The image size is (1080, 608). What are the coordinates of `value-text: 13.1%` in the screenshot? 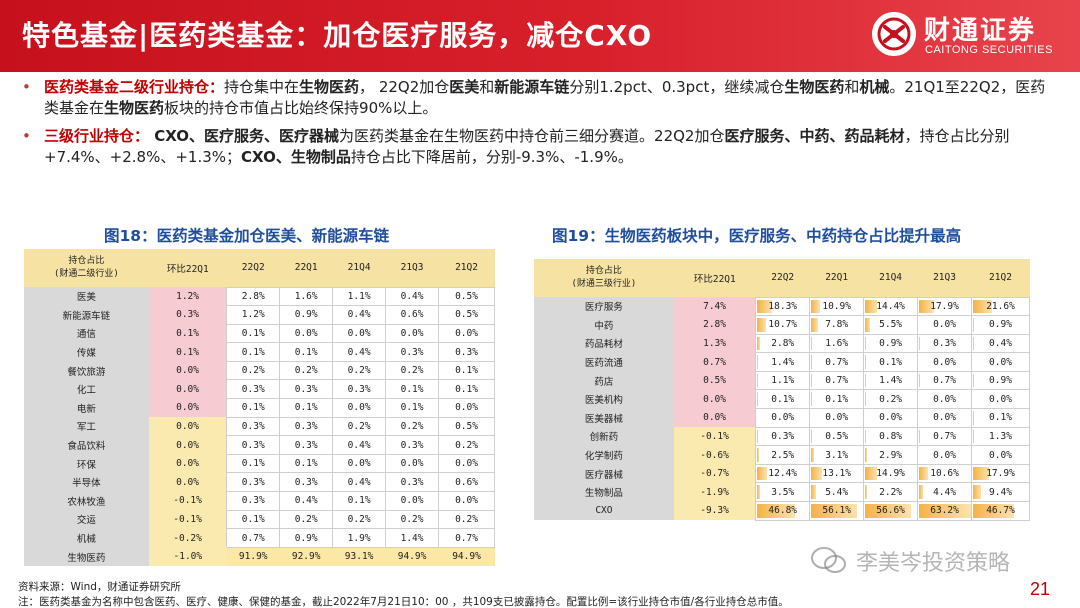 It's located at (836, 474).